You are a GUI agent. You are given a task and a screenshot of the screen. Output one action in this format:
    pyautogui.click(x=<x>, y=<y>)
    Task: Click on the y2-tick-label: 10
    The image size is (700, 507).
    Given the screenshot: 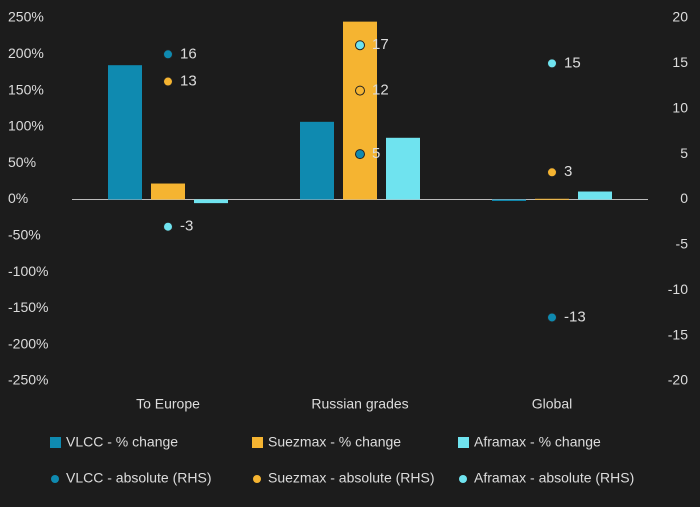 What is the action you would take?
    pyautogui.click(x=680, y=107)
    